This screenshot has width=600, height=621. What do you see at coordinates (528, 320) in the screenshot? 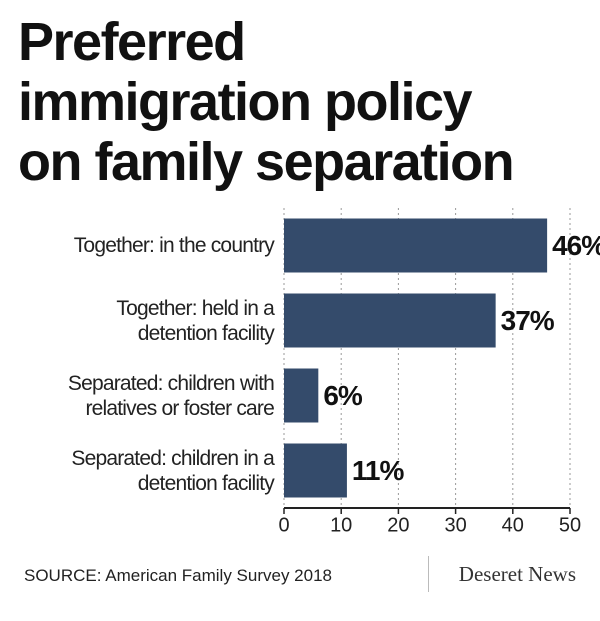
I see `value-label: 37%` at bounding box center [528, 320].